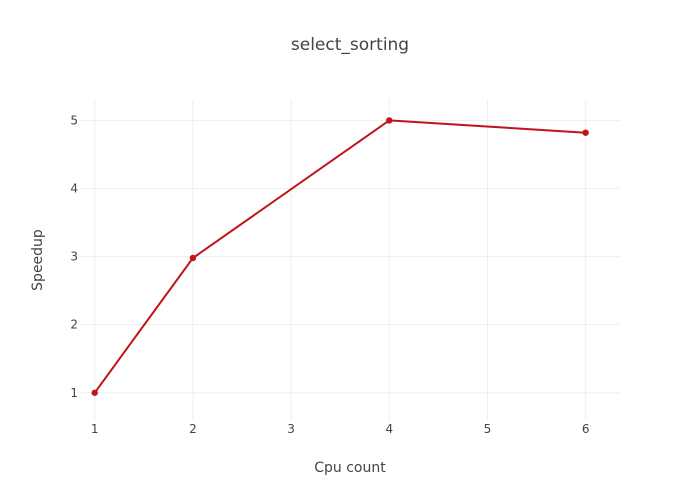 The height and width of the screenshot is (500, 700). Describe the element at coordinates (350, 45) in the screenshot. I see `chart-title: select_sorting` at that location.